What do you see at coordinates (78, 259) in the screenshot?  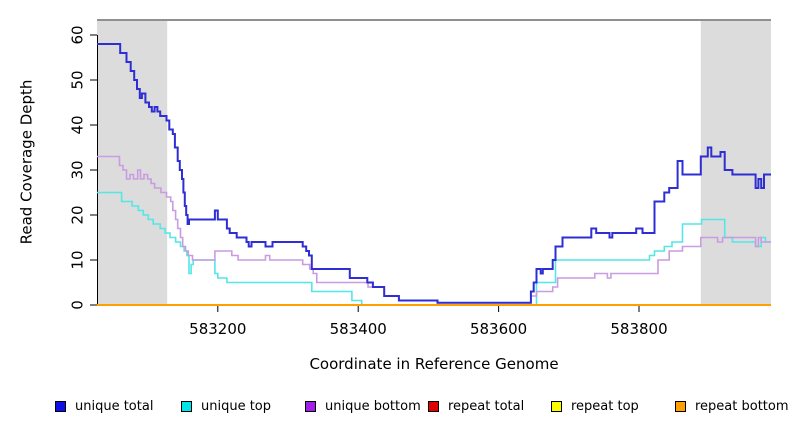 I see `y-tick-label: 10` at bounding box center [78, 259].